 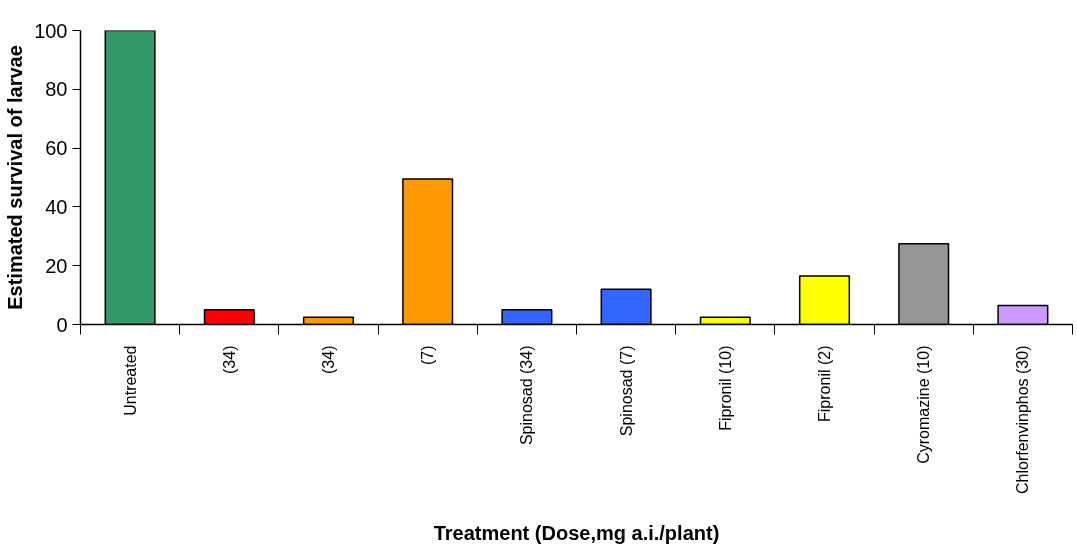 I want to click on y-tick-label: 80, so click(x=56, y=89).